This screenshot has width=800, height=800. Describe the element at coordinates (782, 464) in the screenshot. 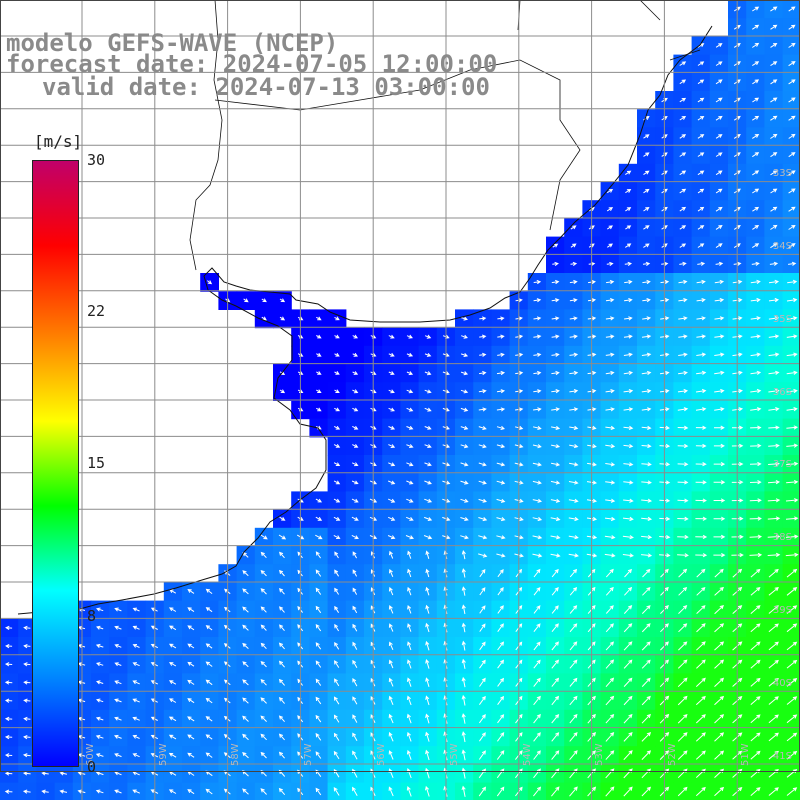

I see `lat-label: 37S` at that location.